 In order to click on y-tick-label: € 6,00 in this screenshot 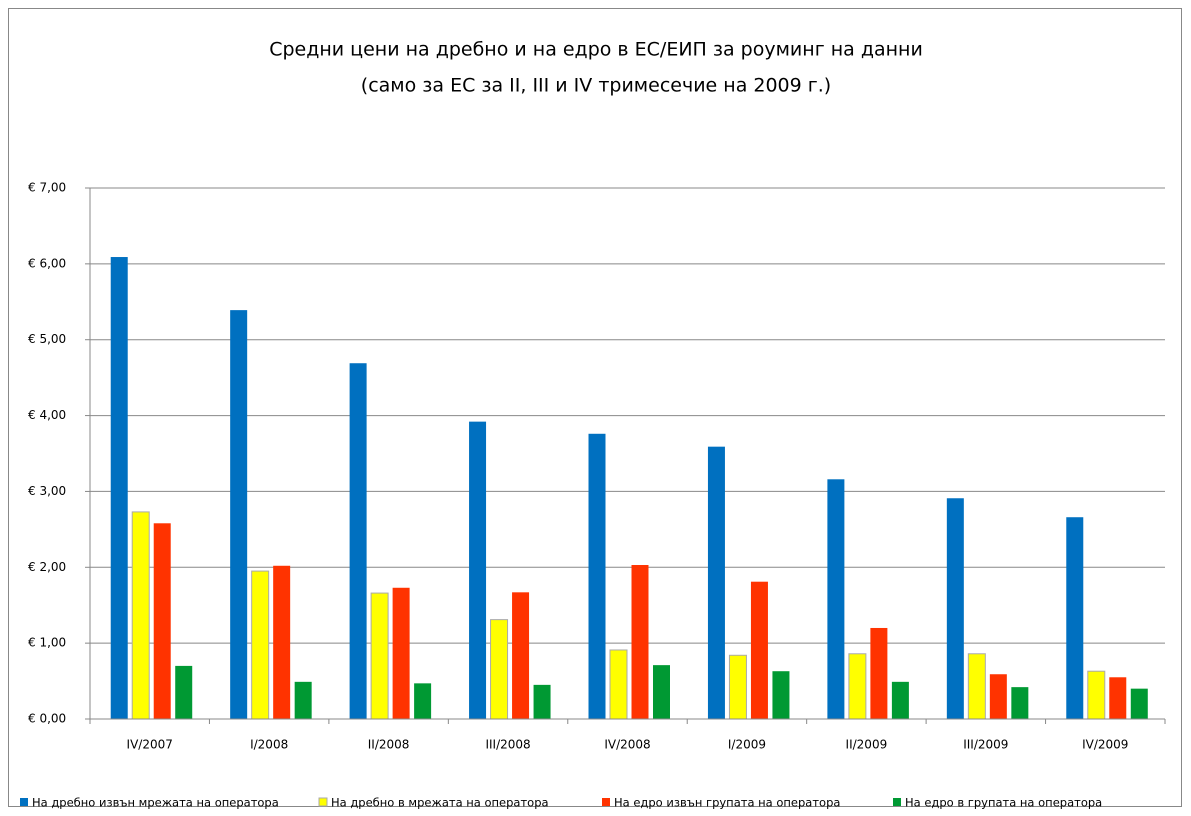, I will do `click(47, 263)`.